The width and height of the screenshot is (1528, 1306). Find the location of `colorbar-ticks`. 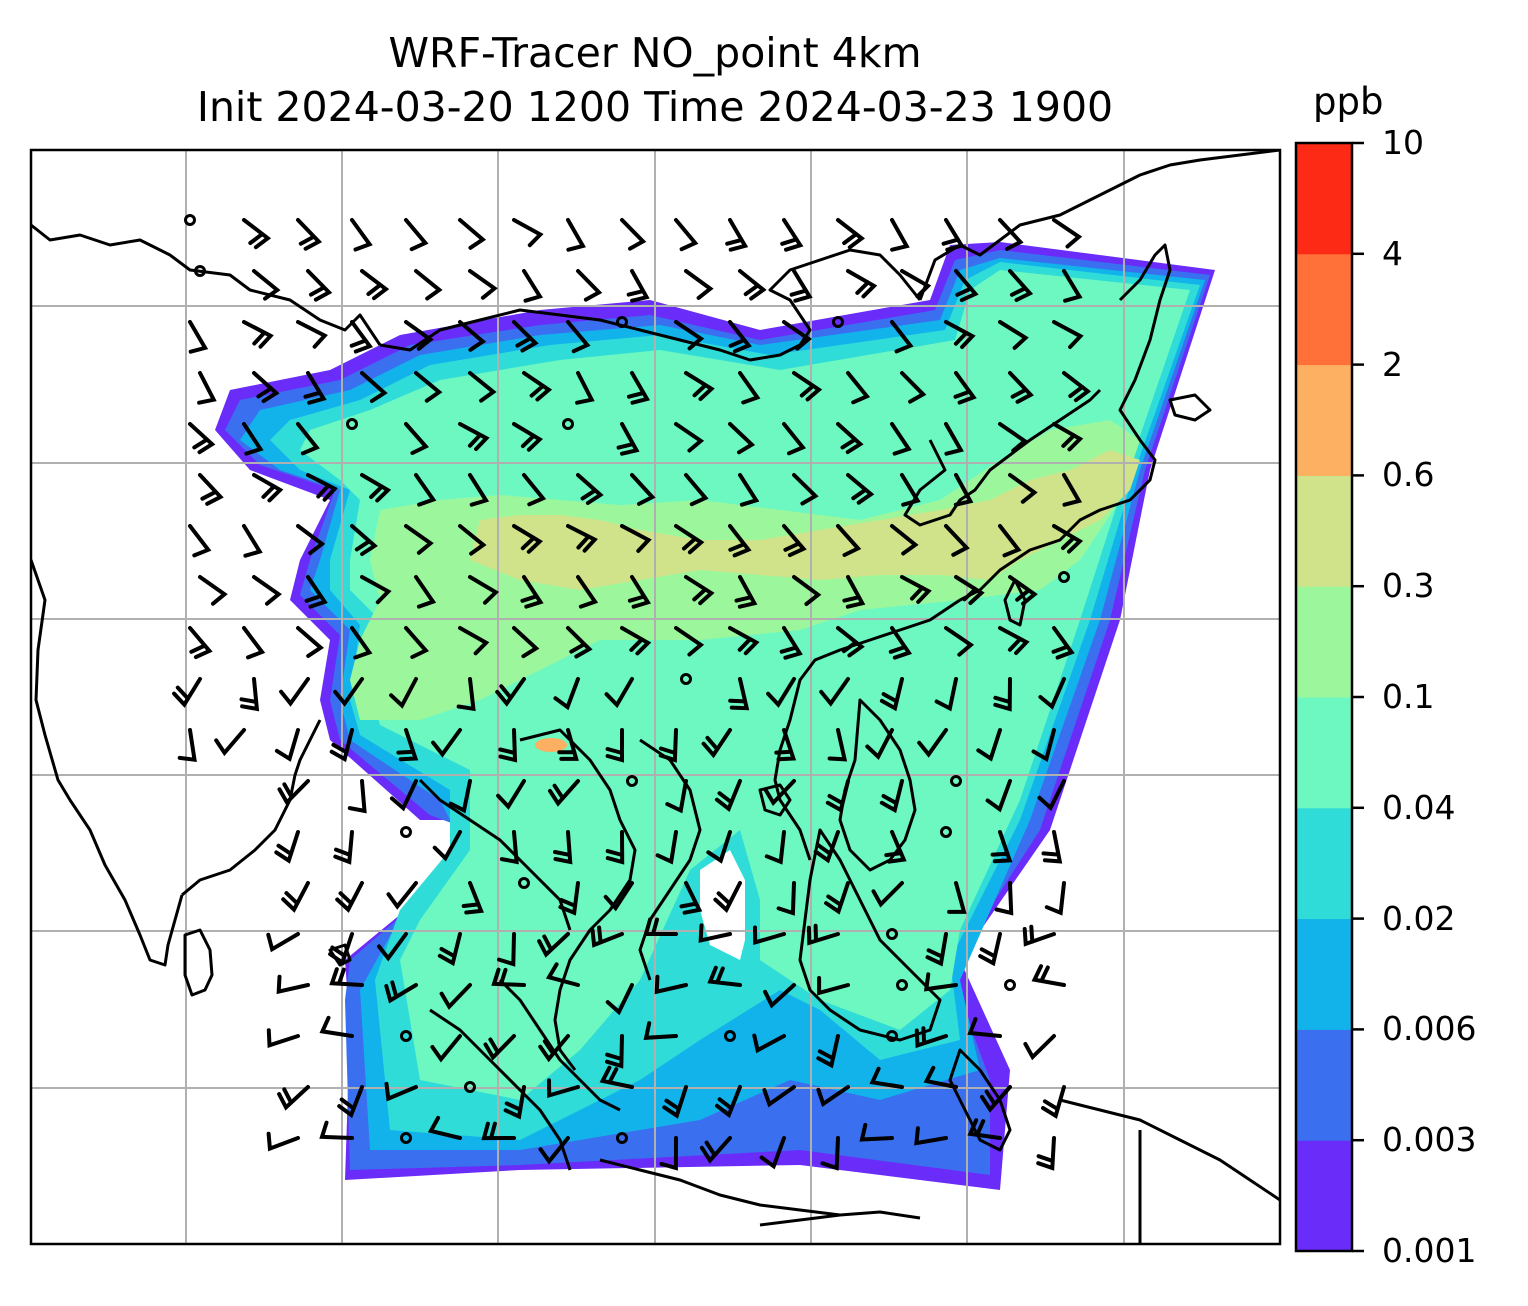

colorbar-ticks is located at coordinates (1358, 697).